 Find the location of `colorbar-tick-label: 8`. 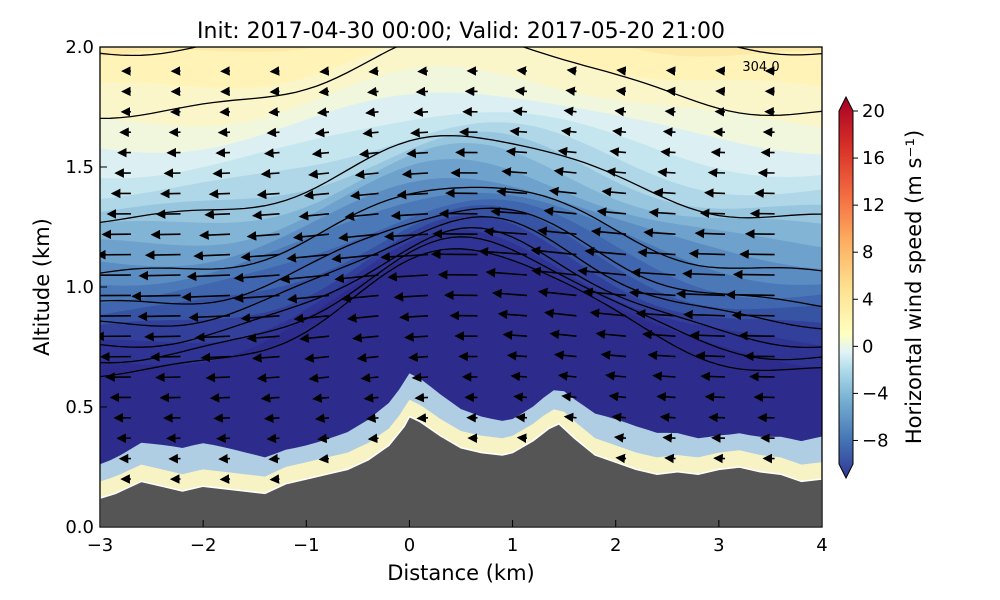

colorbar-tick-label: 8 is located at coordinates (867, 252).